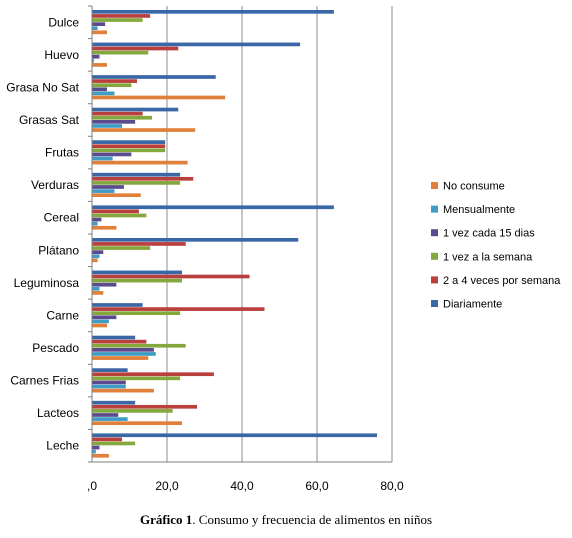 The width and height of the screenshot is (572, 538). I want to click on x-tick-label: 60,0, so click(317, 486).